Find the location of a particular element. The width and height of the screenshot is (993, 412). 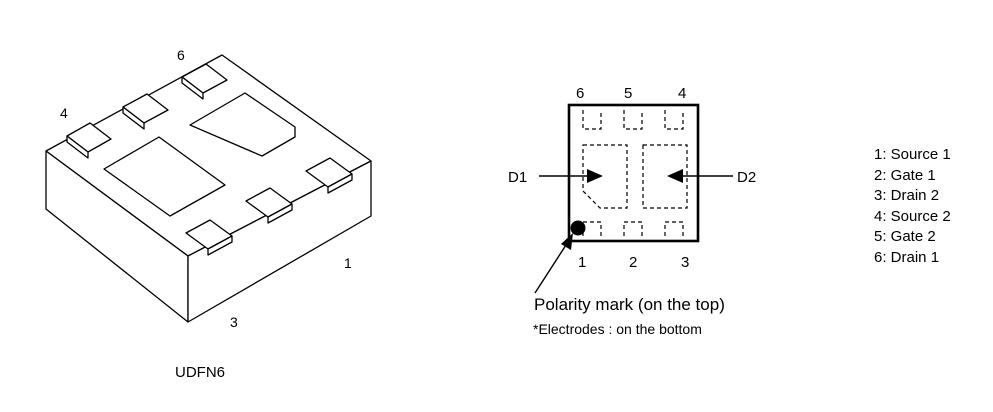

bottom-pin-3: 3 is located at coordinates (685, 262).